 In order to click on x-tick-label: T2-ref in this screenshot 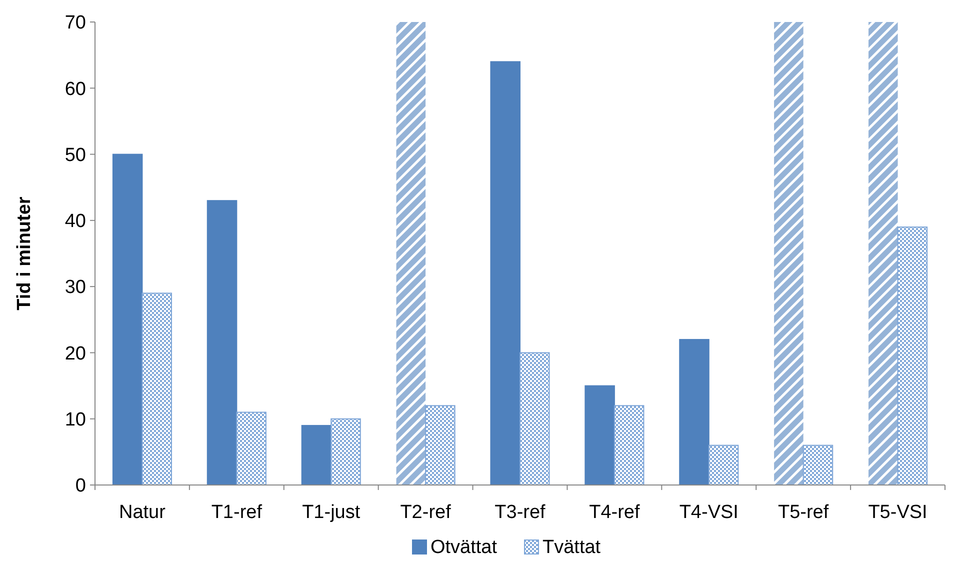, I will do `click(426, 512)`.